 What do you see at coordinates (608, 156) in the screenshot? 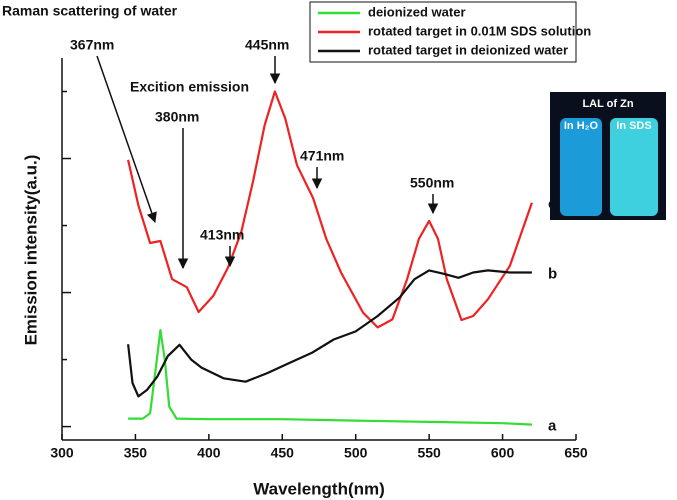
I see `inset-photo: LAL of Zn In H₂O In SDS` at bounding box center [608, 156].